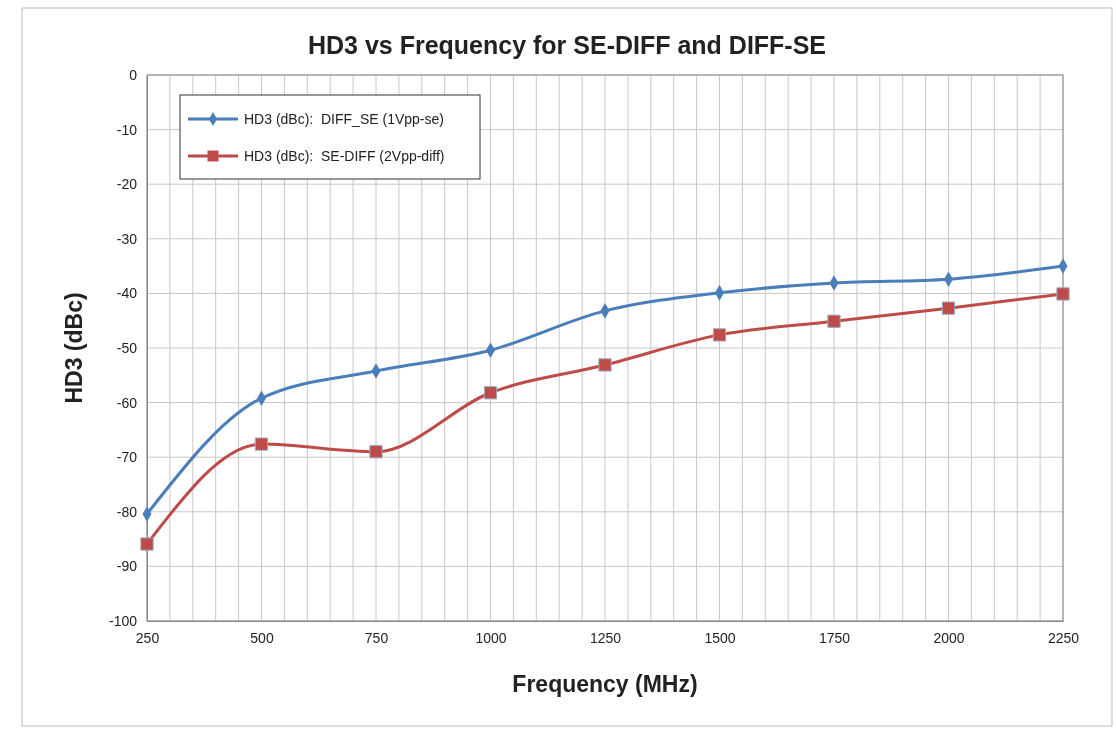 This screenshot has height=733, width=1116. I want to click on y-tick-label: -40, so click(127, 293).